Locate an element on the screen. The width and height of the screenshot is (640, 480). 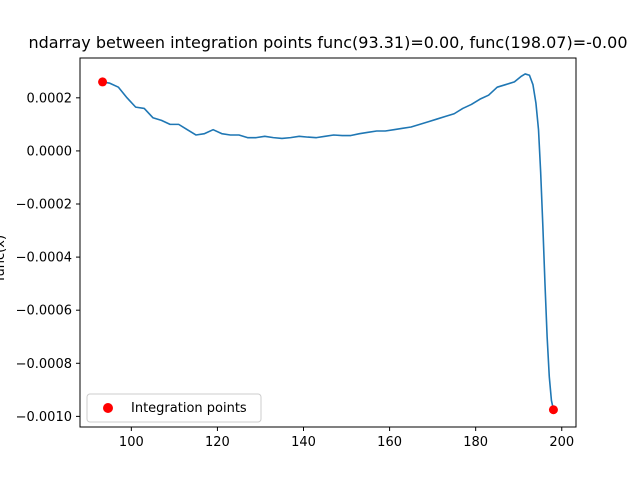
y-tick-label: 0.0002 is located at coordinates (50, 98).